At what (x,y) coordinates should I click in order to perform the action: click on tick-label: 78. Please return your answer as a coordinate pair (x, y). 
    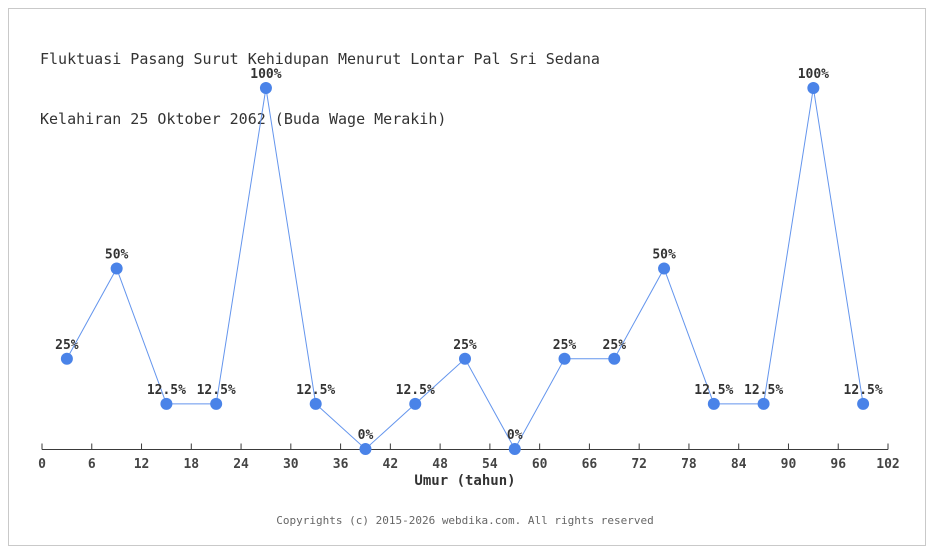
    Looking at the image, I should click on (689, 464).